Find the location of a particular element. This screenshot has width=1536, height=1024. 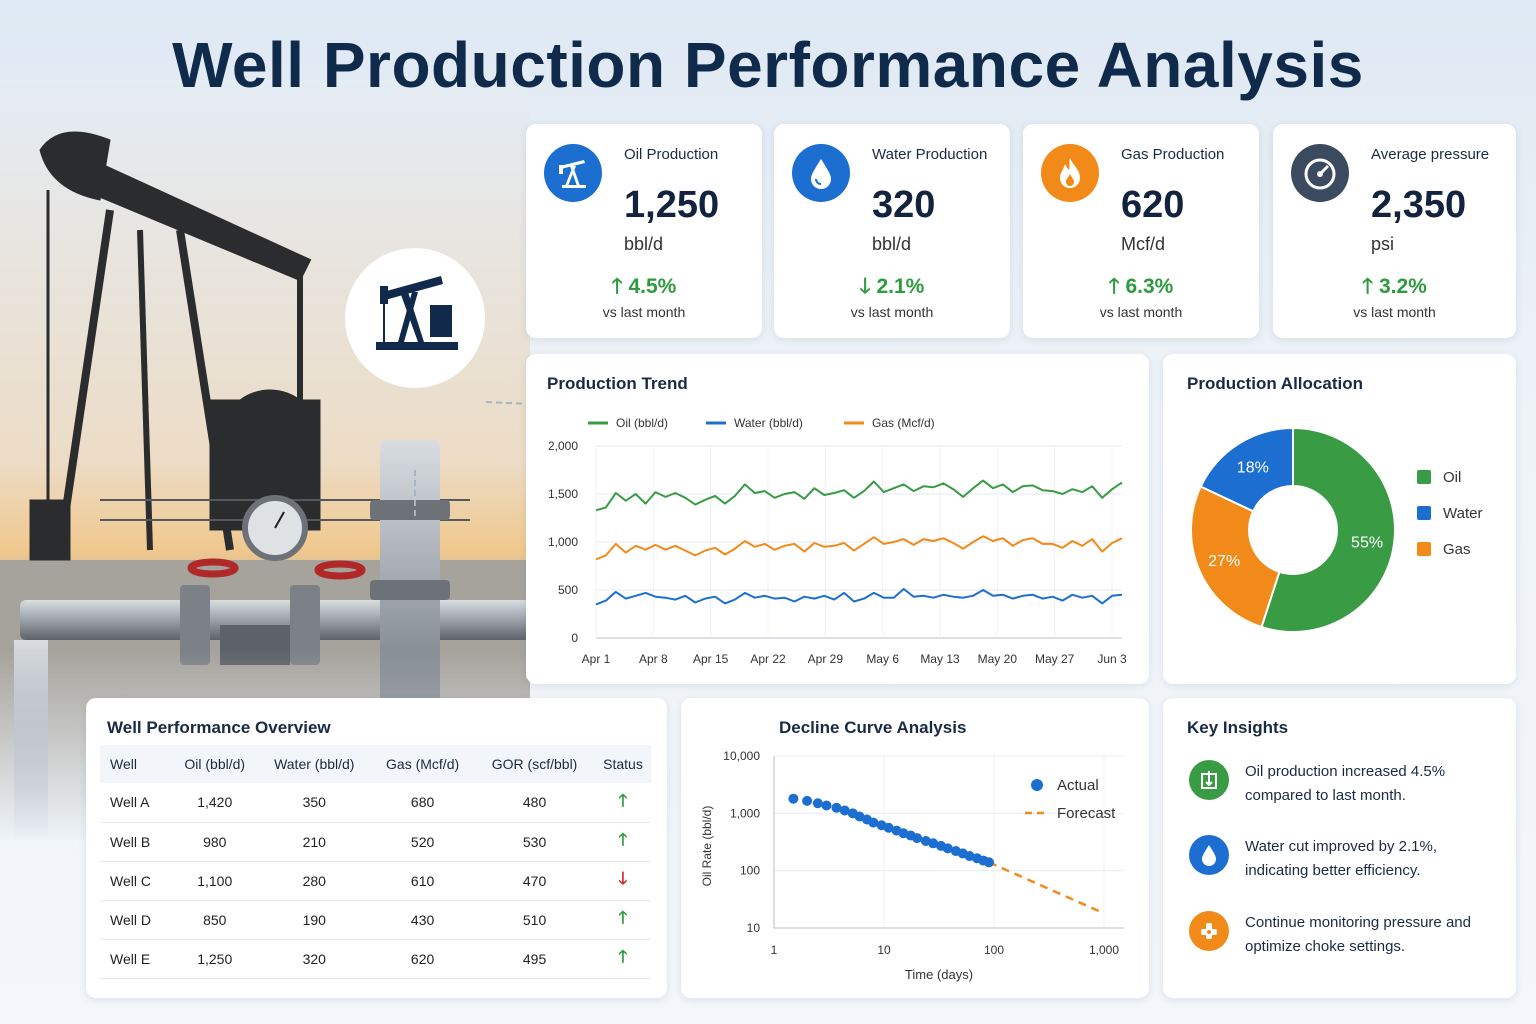

table-cell: 530 is located at coordinates (534, 842).